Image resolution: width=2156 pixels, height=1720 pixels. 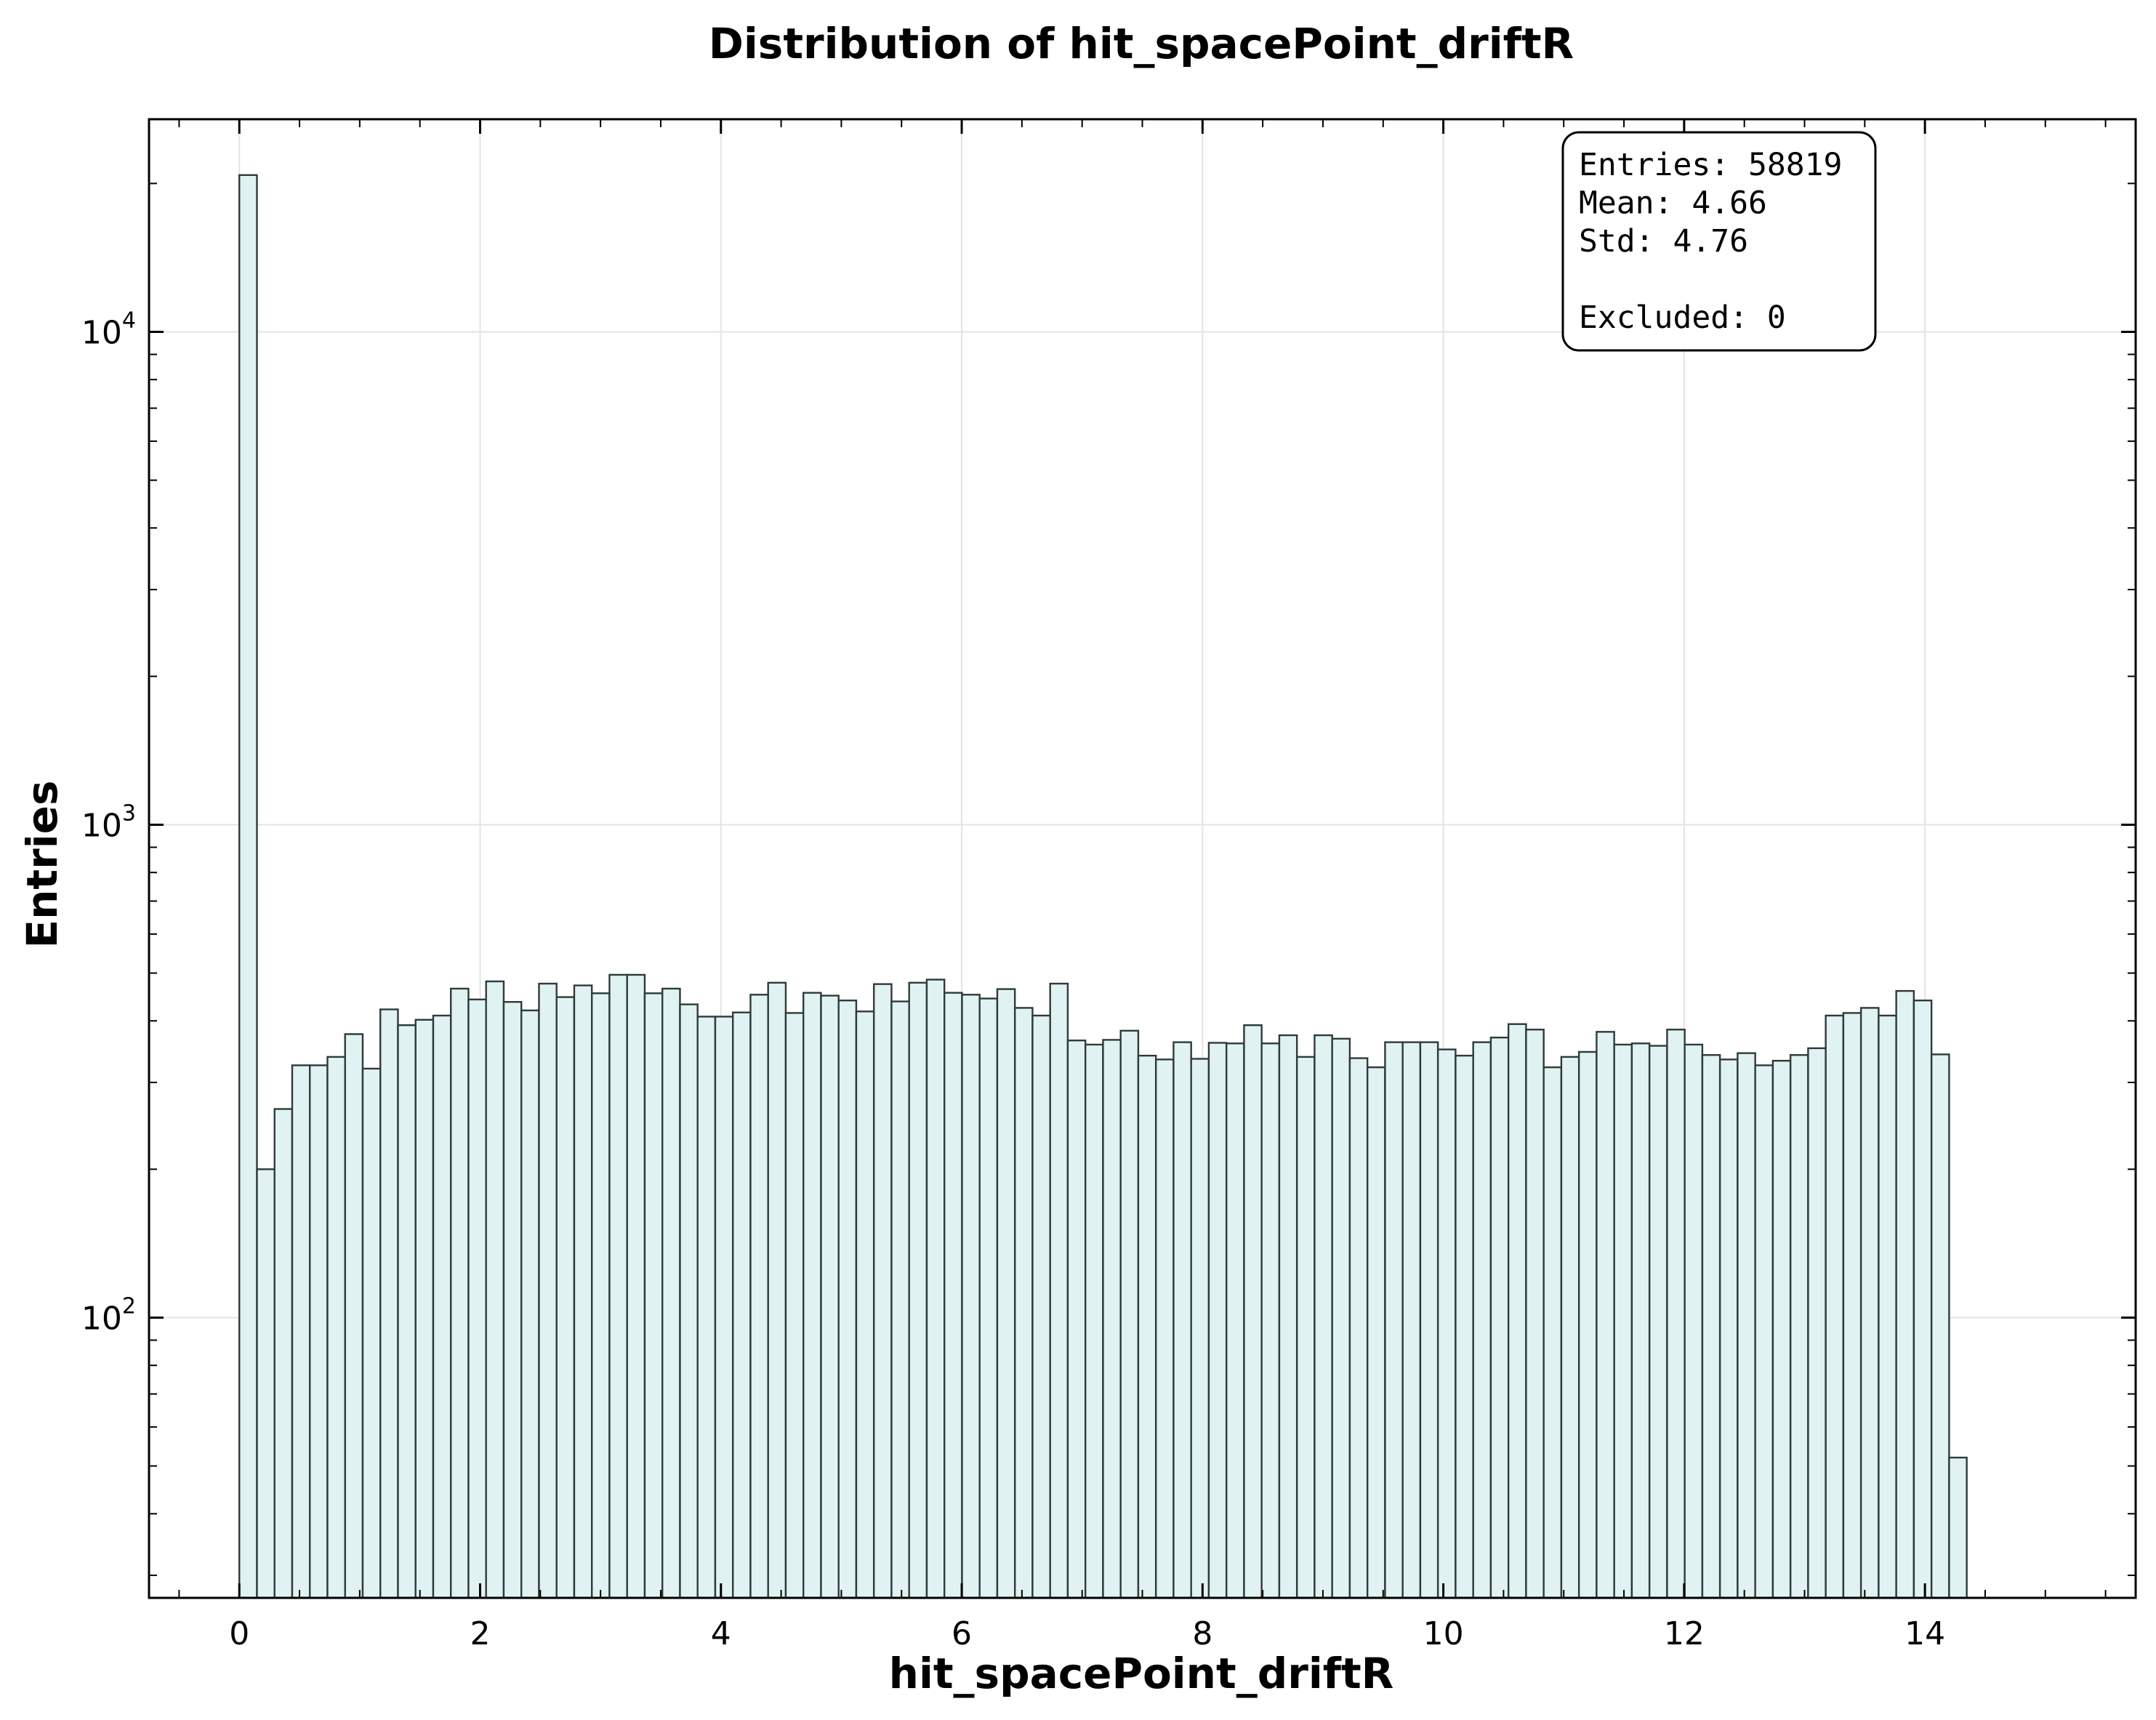 What do you see at coordinates (1710, 165) in the screenshot?
I see `stats-line: Entries: 58819` at bounding box center [1710, 165].